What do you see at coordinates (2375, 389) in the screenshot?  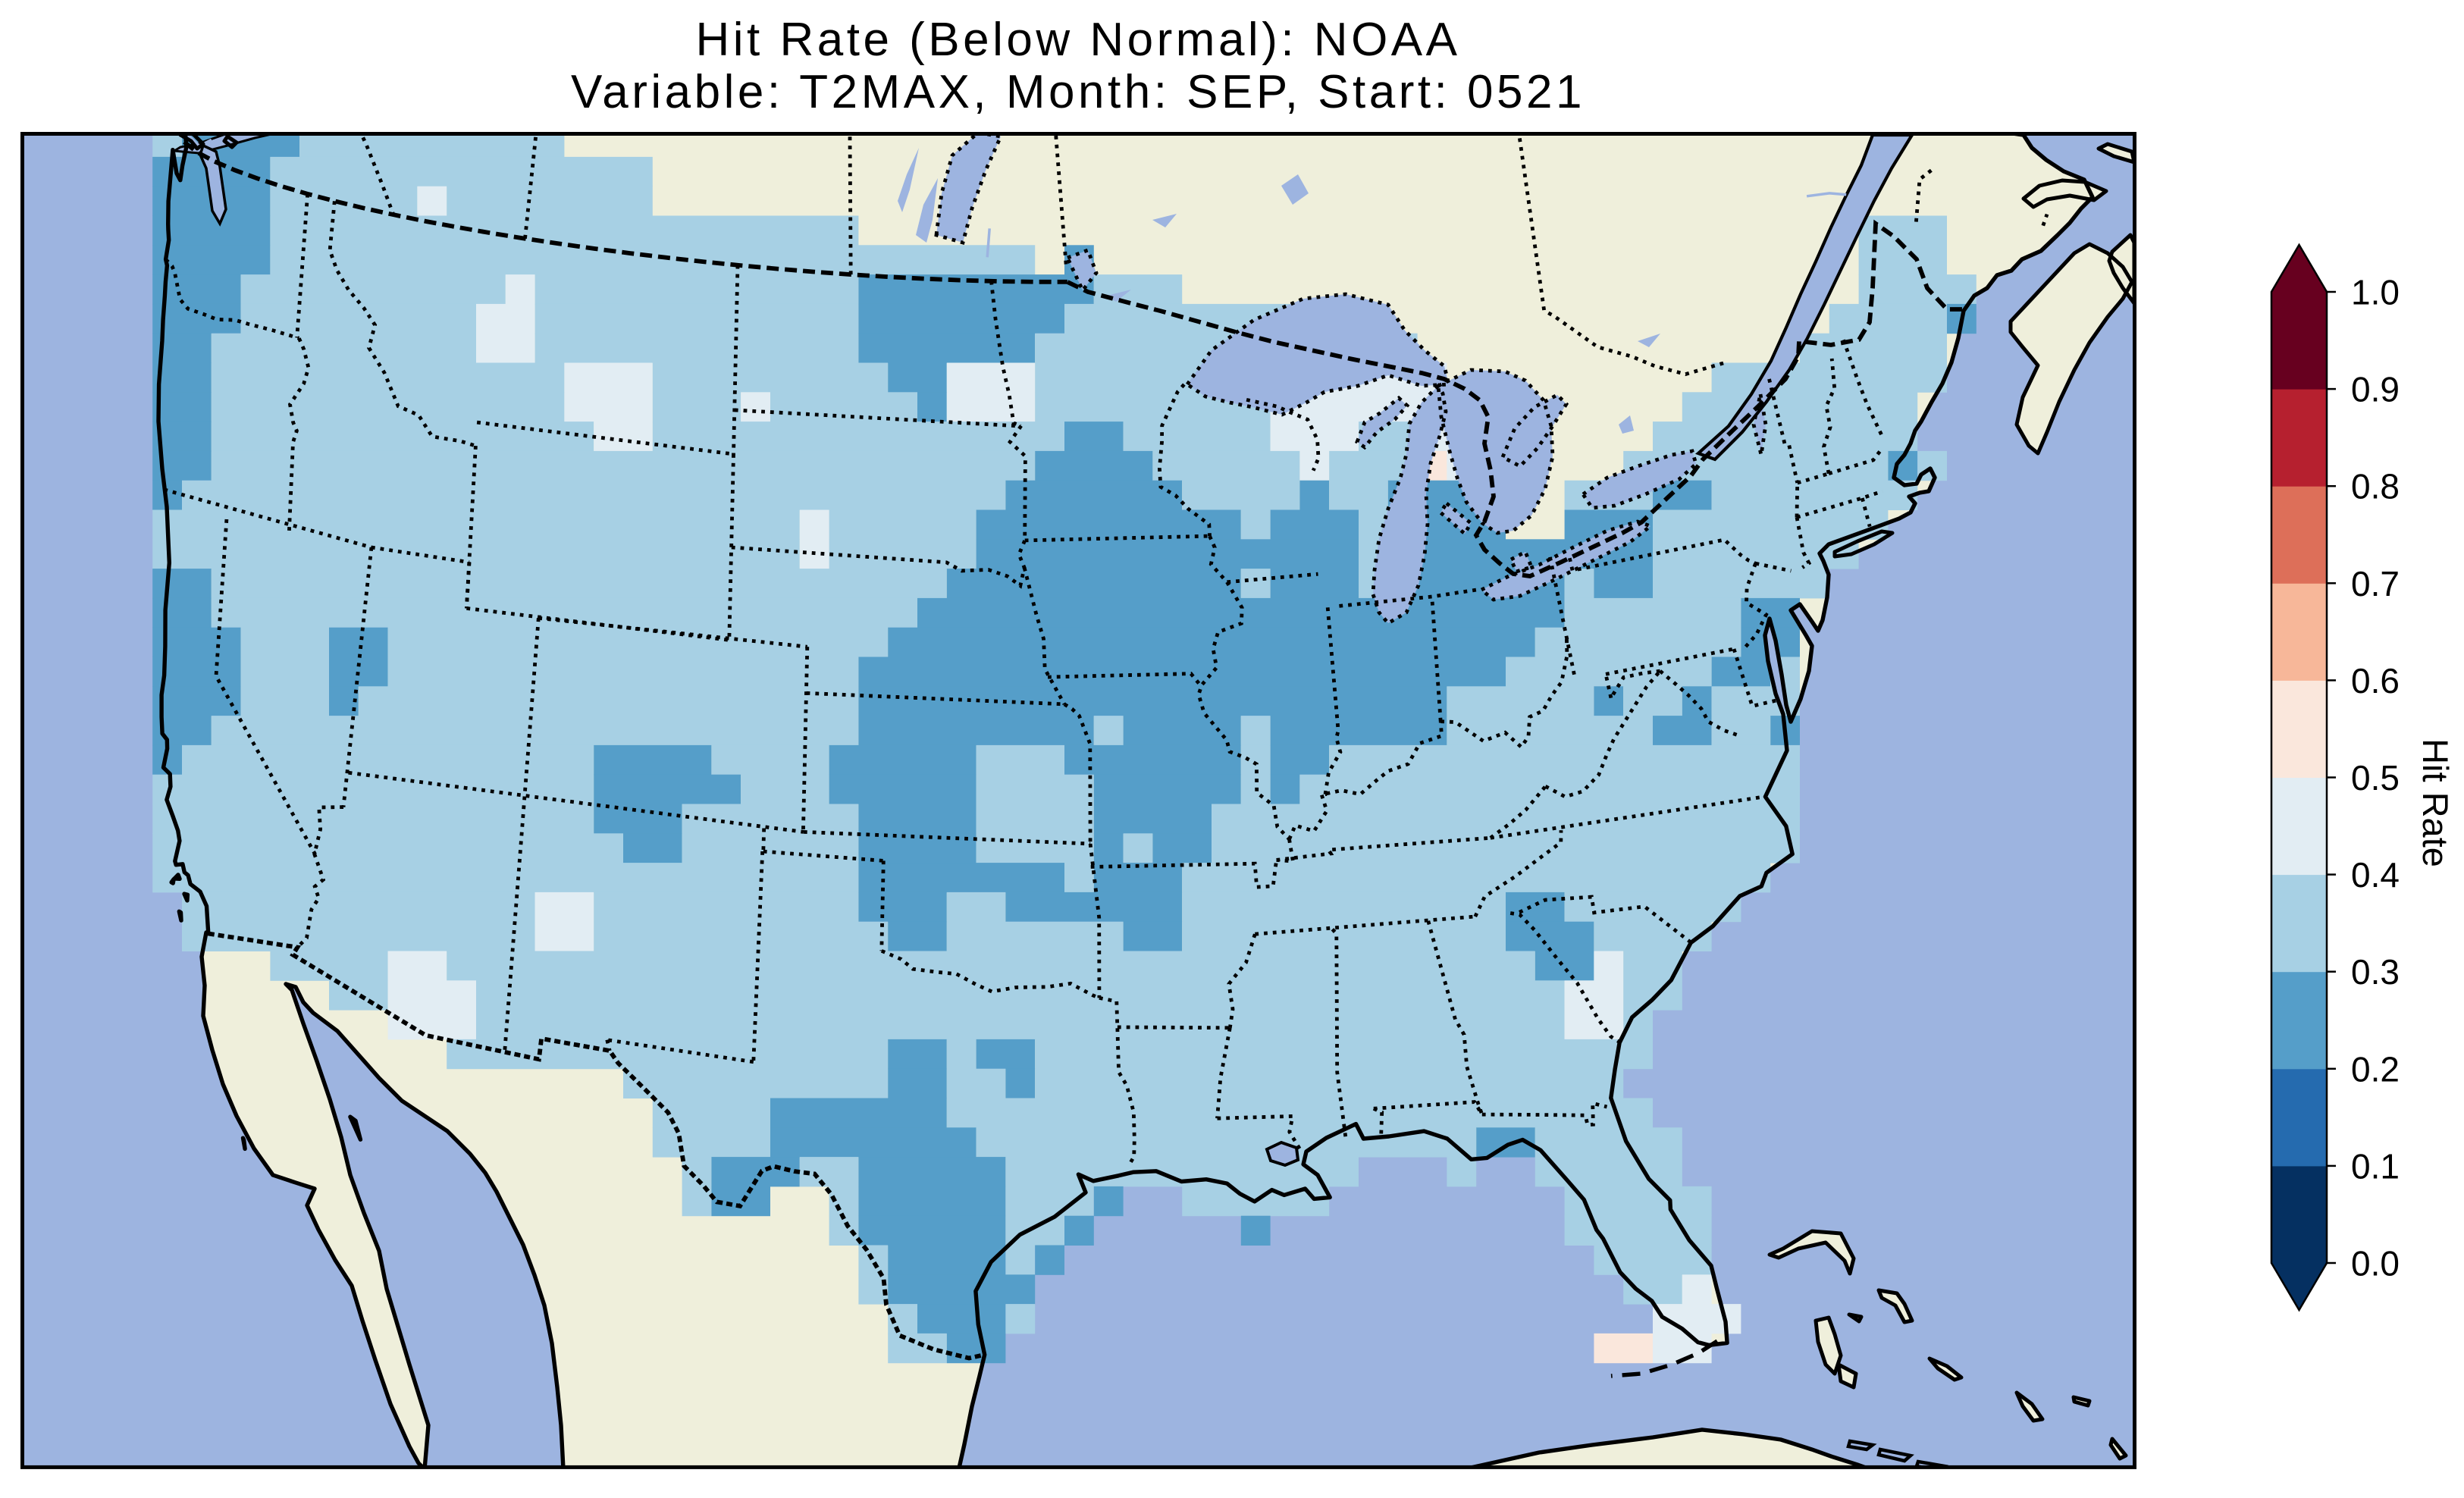 I see `svg-text: 0.9` at bounding box center [2375, 389].